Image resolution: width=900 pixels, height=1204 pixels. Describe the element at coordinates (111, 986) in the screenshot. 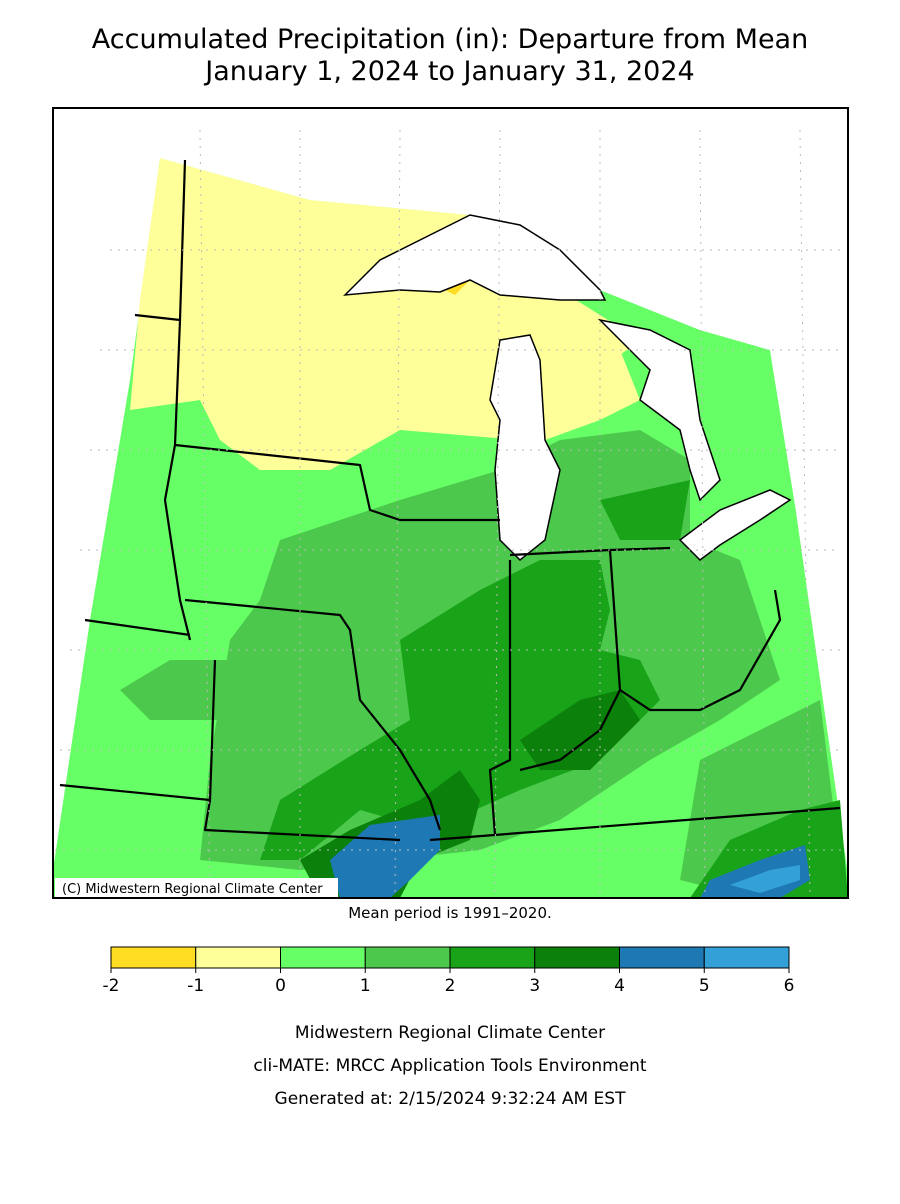

I see `legend-tick-label: -2` at that location.